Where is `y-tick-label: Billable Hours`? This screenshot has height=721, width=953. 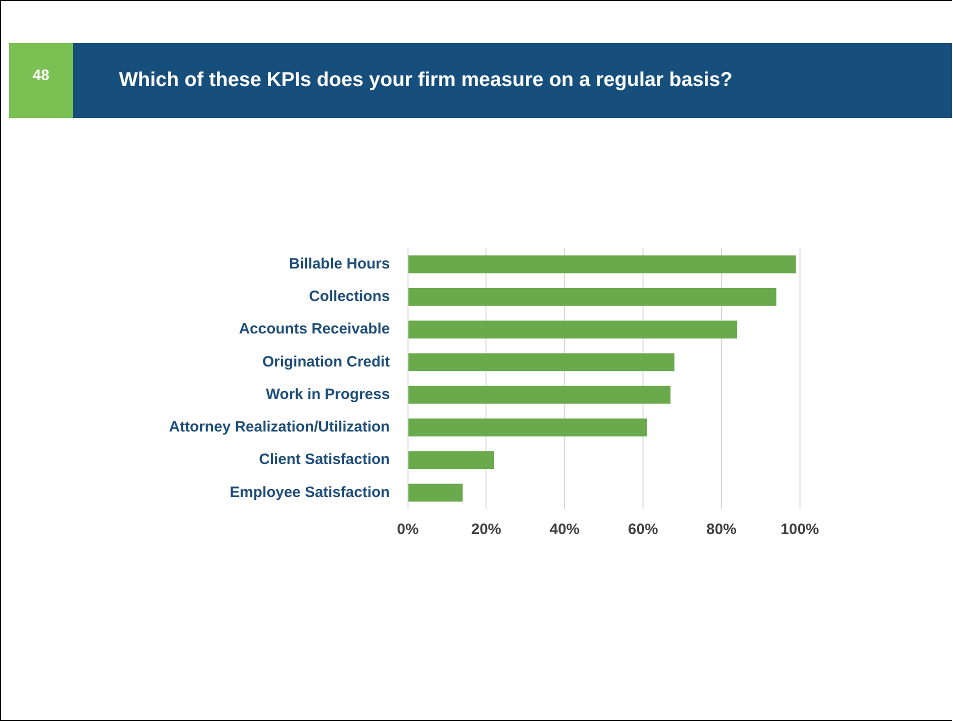
y-tick-label: Billable Hours is located at coordinates (339, 263).